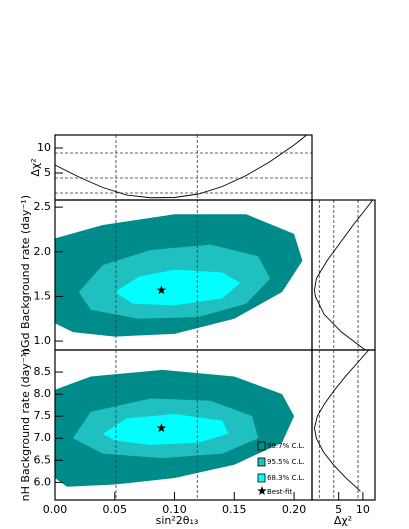 The image size is (409, 529). I want to click on x-tick-label: 0.05, so click(115, 509).